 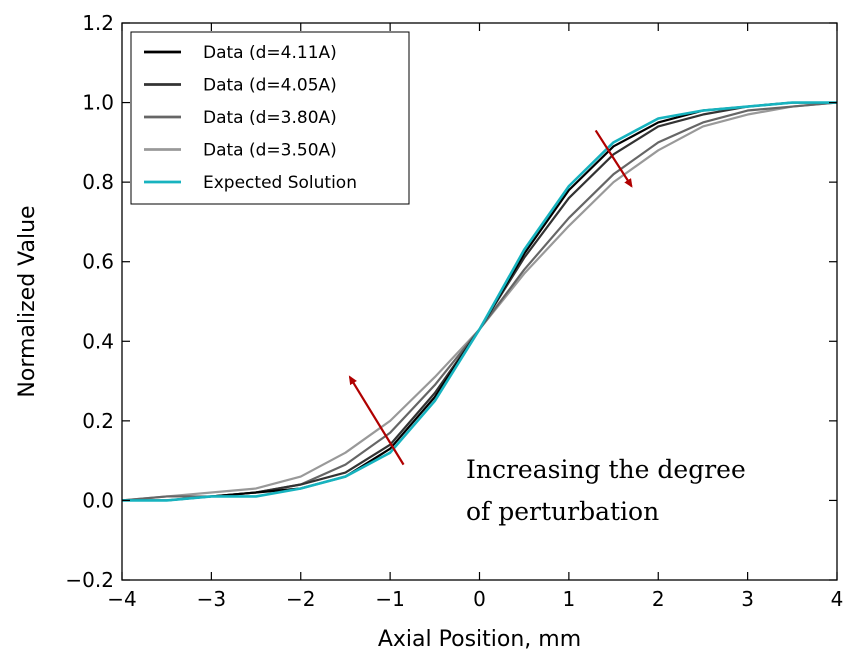 I want to click on y-tick-label: 0.6, so click(x=98, y=262).